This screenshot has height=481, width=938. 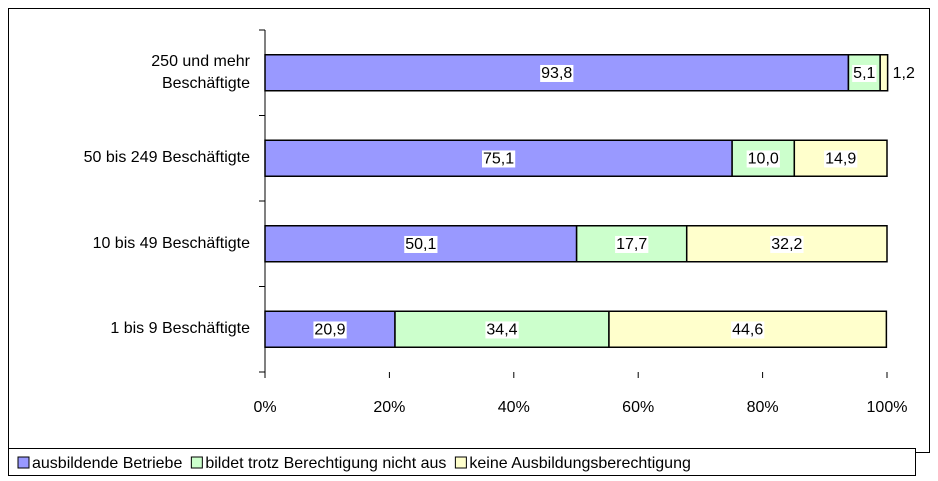 What do you see at coordinates (166, 158) in the screenshot?
I see `category-label: 50 bis 249 Beschäftigte` at bounding box center [166, 158].